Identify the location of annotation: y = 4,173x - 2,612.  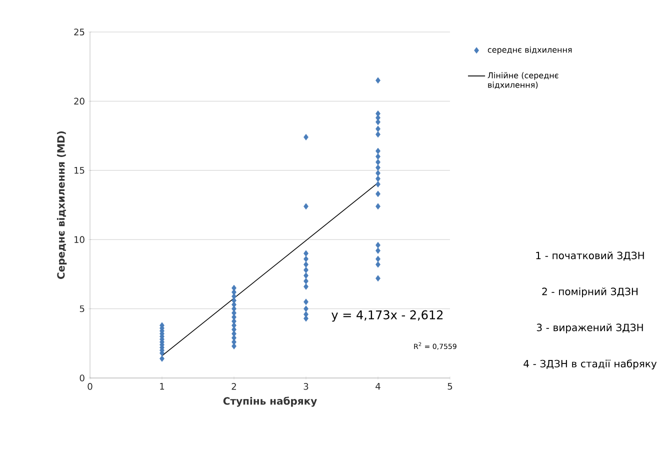
(387, 316).